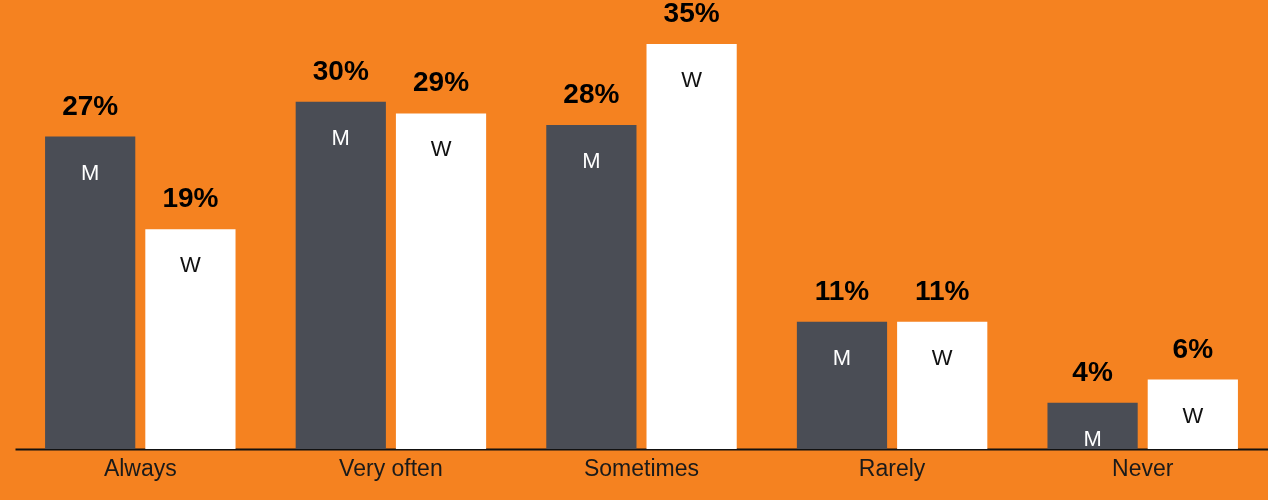  What do you see at coordinates (691, 14) in the screenshot?
I see `data-label: 35%` at bounding box center [691, 14].